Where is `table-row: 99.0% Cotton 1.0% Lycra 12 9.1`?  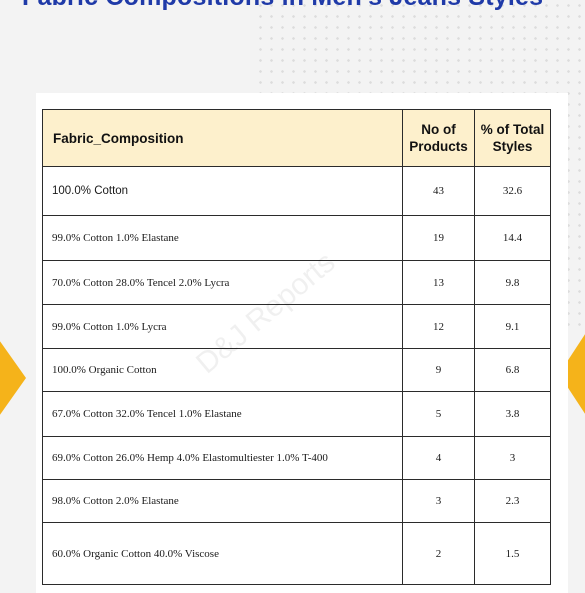
table-row: 99.0% Cotton 1.0% Lycra 12 9.1 is located at coordinates (296, 326).